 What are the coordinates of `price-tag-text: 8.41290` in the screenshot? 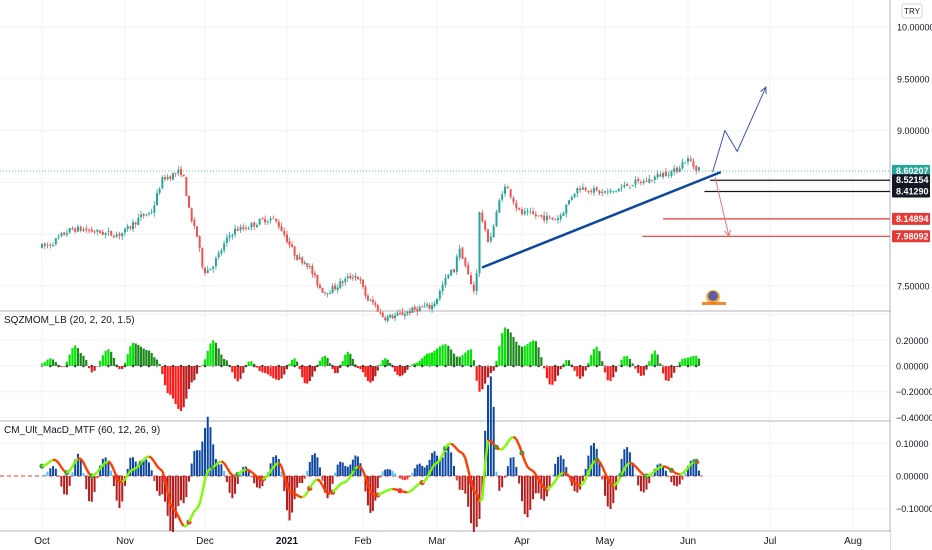 It's located at (912, 192).